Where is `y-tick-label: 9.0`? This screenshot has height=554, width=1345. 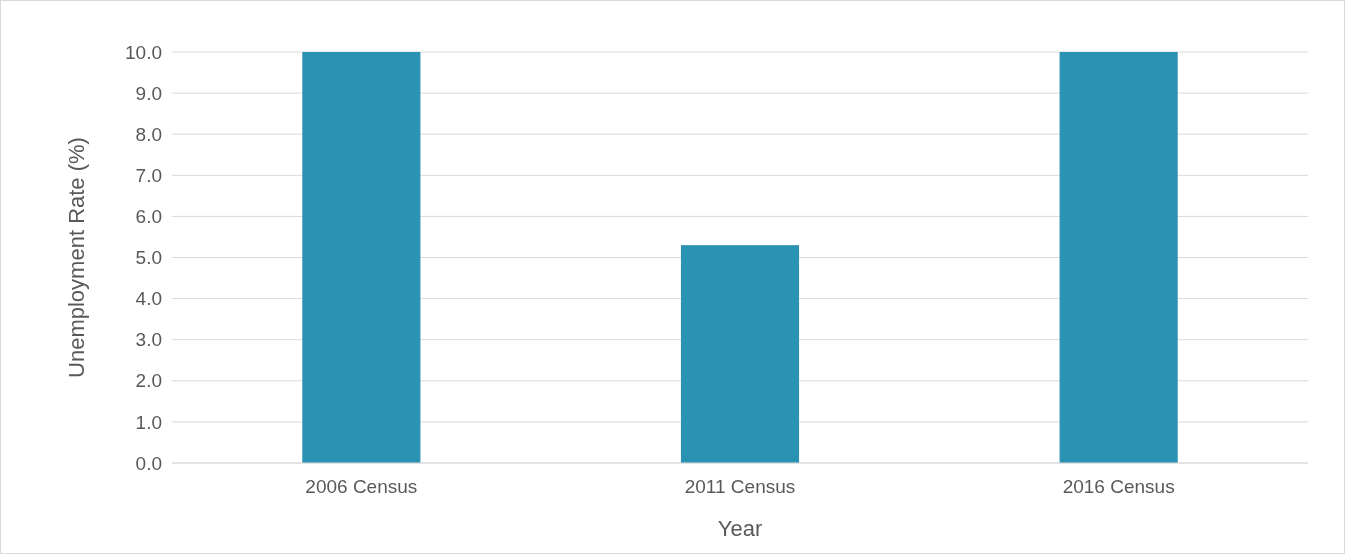 y-tick-label: 9.0 is located at coordinates (148, 93).